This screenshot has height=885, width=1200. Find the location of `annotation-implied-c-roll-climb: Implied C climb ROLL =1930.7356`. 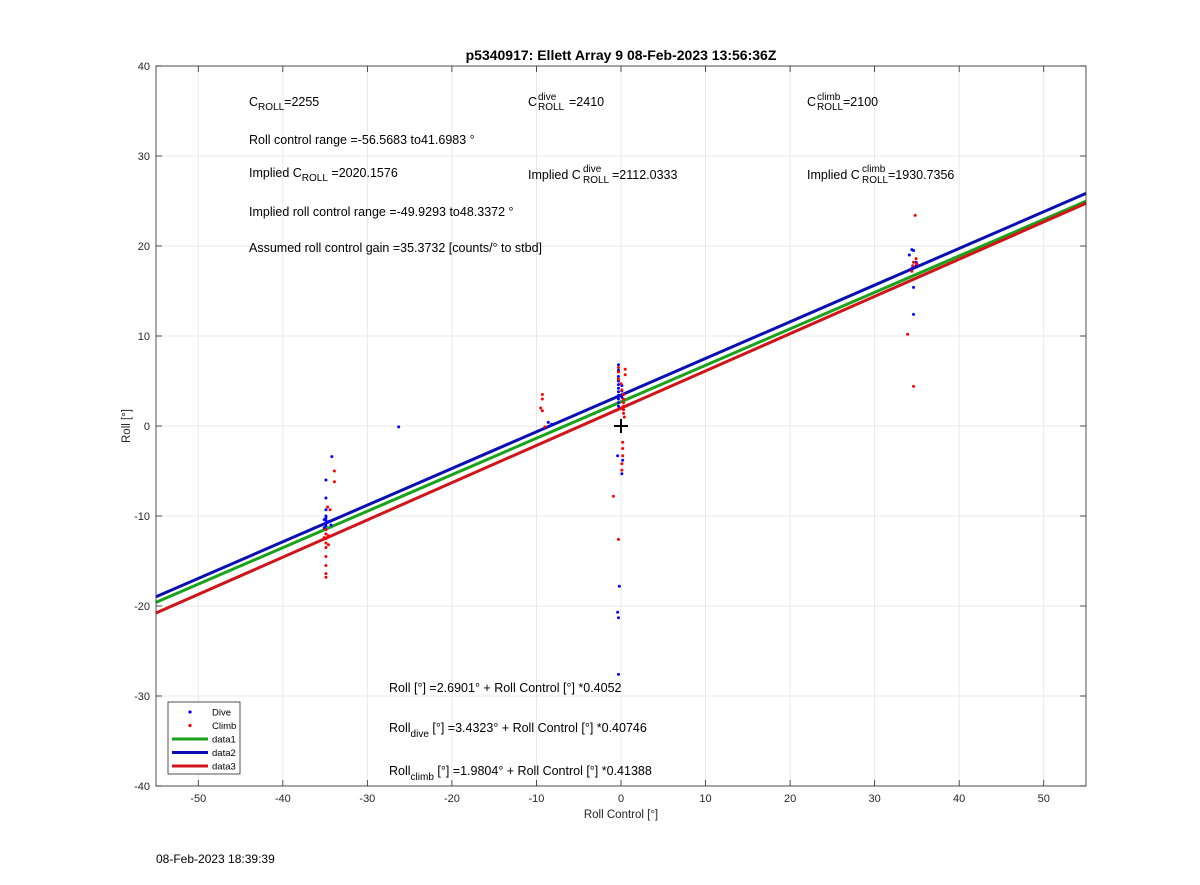

annotation-implied-c-roll-climb: Implied C climb ROLL =1930.7356 is located at coordinates (880, 175).